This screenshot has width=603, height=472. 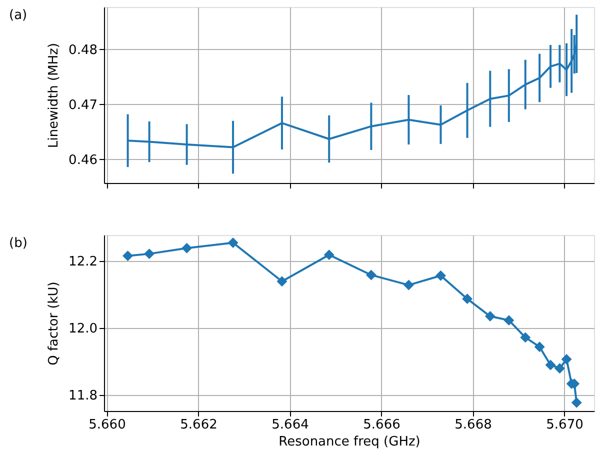 What do you see at coordinates (83, 329) in the screenshot?
I see `y-tick-label: 12.0` at bounding box center [83, 329].